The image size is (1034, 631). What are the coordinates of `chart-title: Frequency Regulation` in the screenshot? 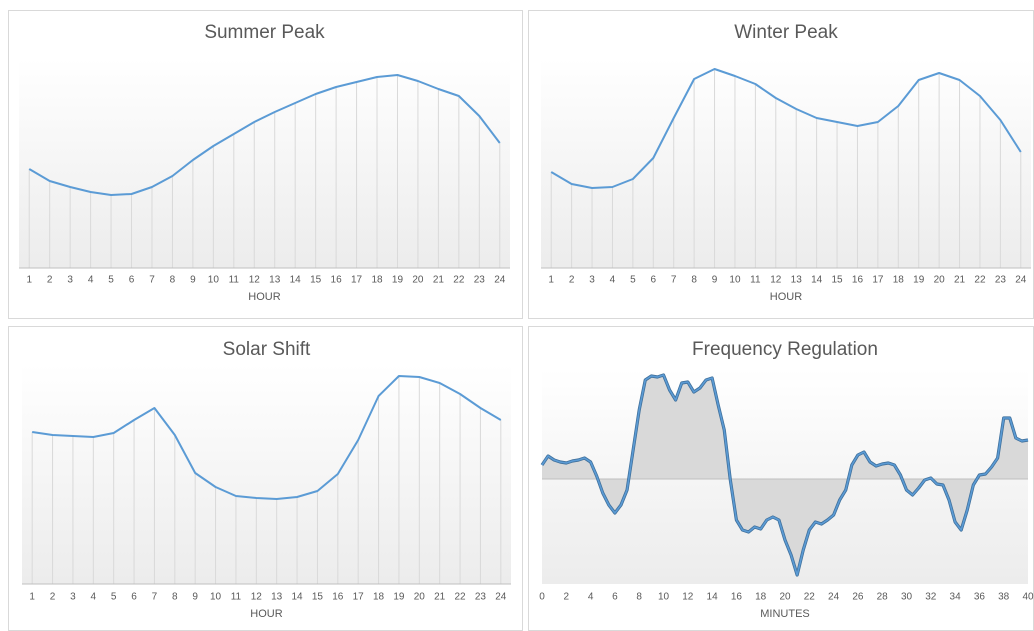 It's located at (785, 349).